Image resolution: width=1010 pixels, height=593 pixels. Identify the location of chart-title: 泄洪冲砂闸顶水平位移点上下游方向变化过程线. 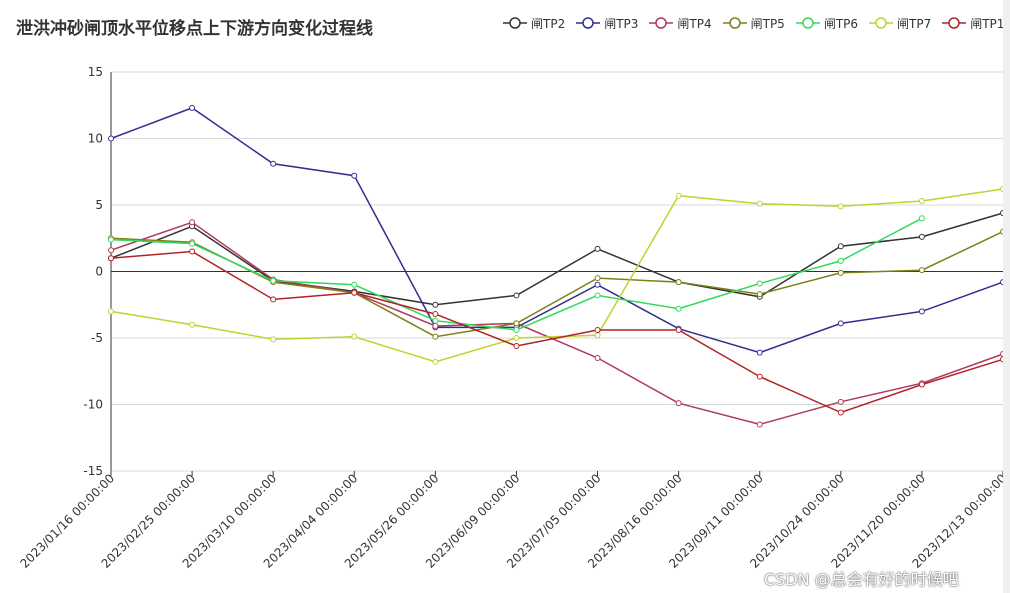
(194, 29).